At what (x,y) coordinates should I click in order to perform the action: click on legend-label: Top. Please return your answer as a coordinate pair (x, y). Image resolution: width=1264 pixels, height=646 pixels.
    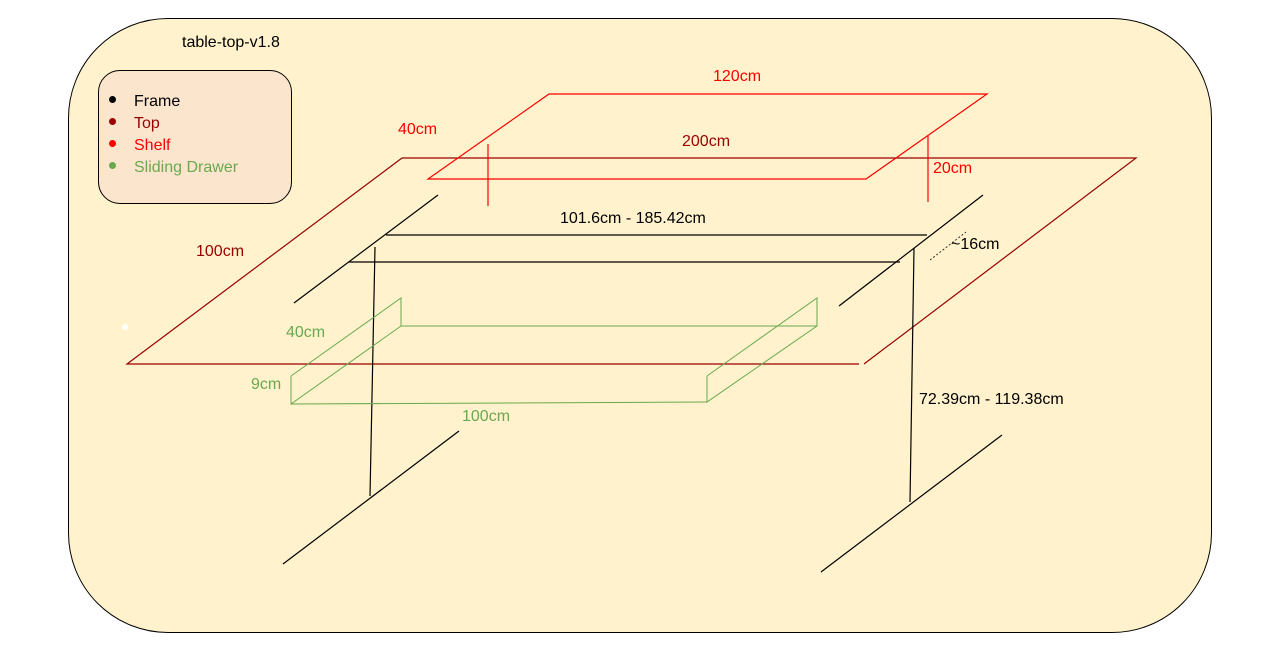
    Looking at the image, I should click on (147, 123).